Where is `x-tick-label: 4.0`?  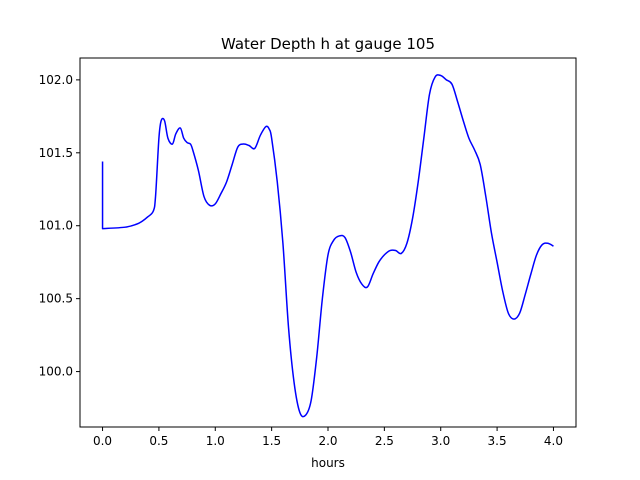 x-tick-label: 4.0 is located at coordinates (553, 441).